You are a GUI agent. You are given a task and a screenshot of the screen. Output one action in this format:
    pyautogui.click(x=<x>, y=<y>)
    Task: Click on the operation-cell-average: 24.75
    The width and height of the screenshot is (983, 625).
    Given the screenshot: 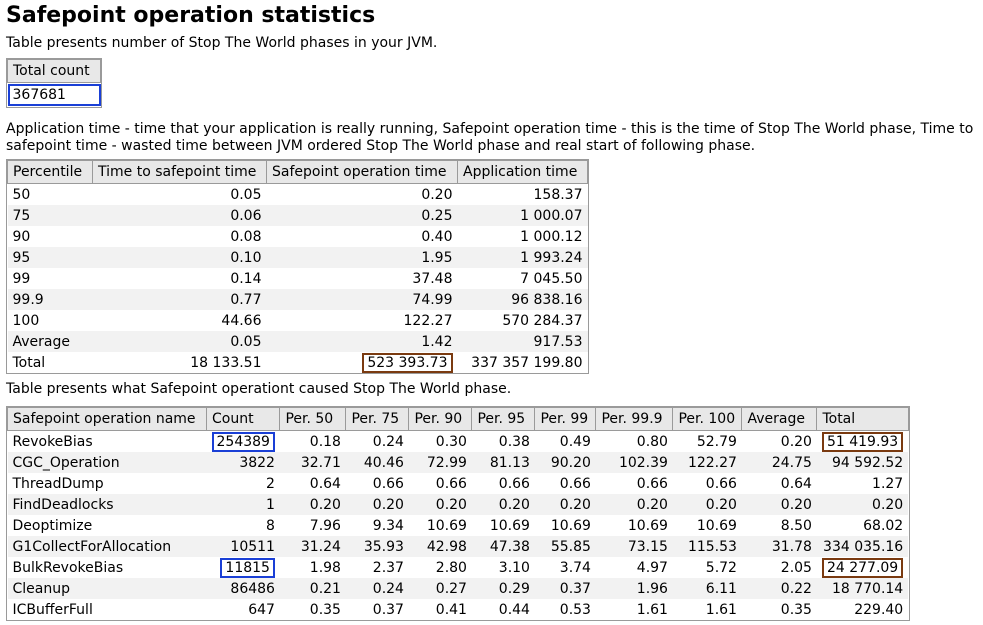 What is the action you would take?
    pyautogui.click(x=779, y=462)
    